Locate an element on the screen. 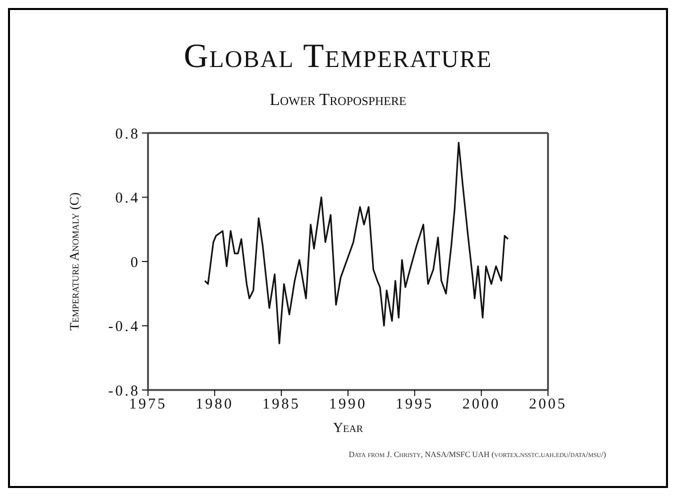 The height and width of the screenshot is (498, 676). y-tick-label: 0.4 is located at coordinates (127, 198).